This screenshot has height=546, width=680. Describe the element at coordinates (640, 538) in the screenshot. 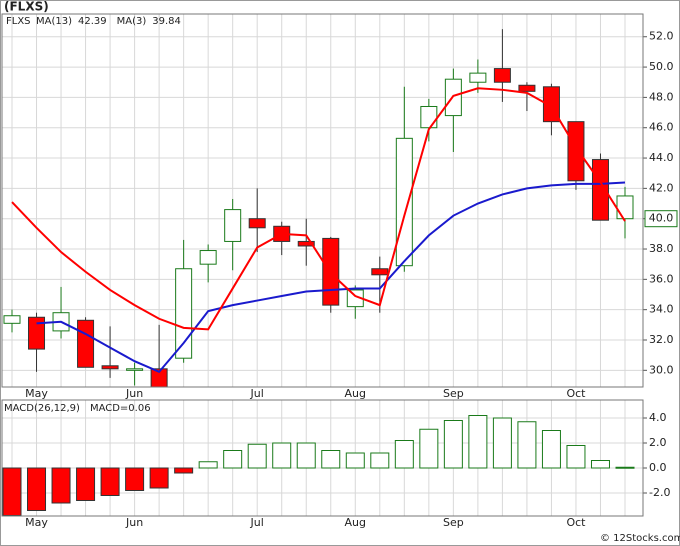

I see `footer: © 12Stocks.com` at that location.